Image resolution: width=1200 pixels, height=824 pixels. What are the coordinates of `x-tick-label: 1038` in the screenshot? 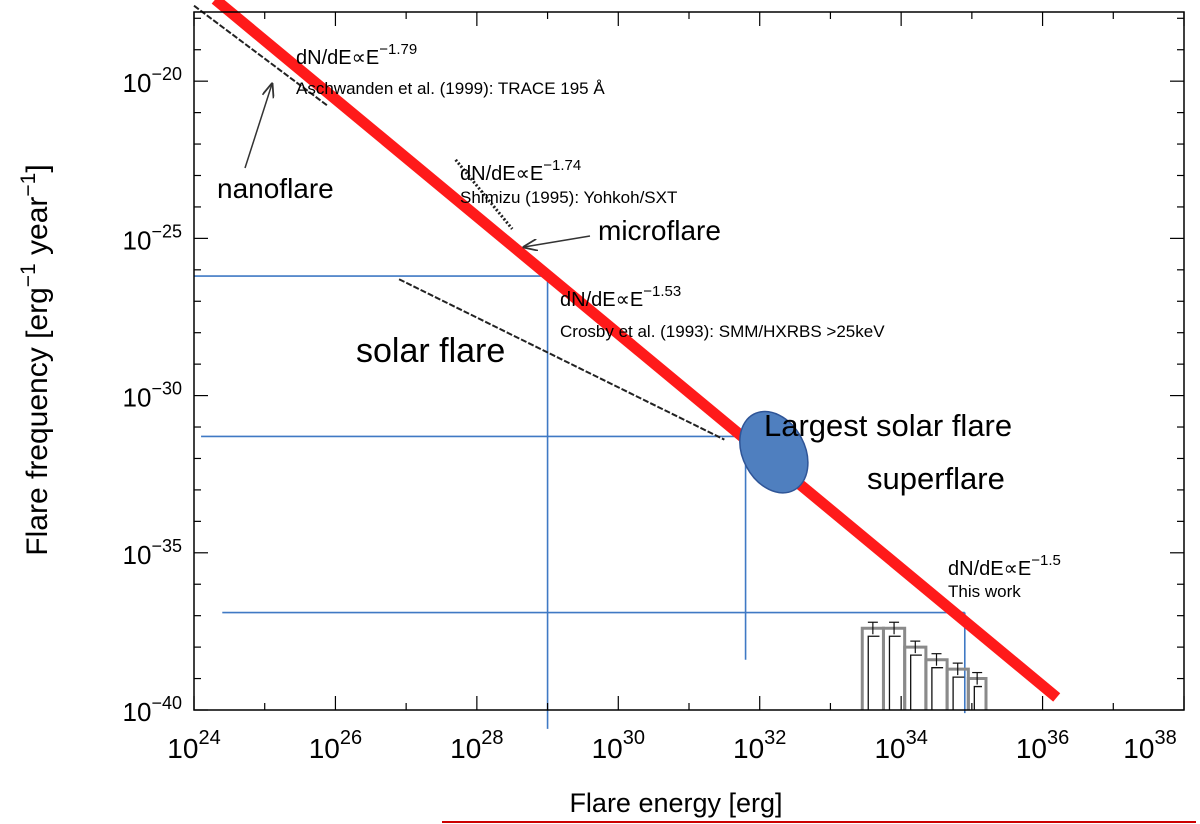 It's located at (1149, 745).